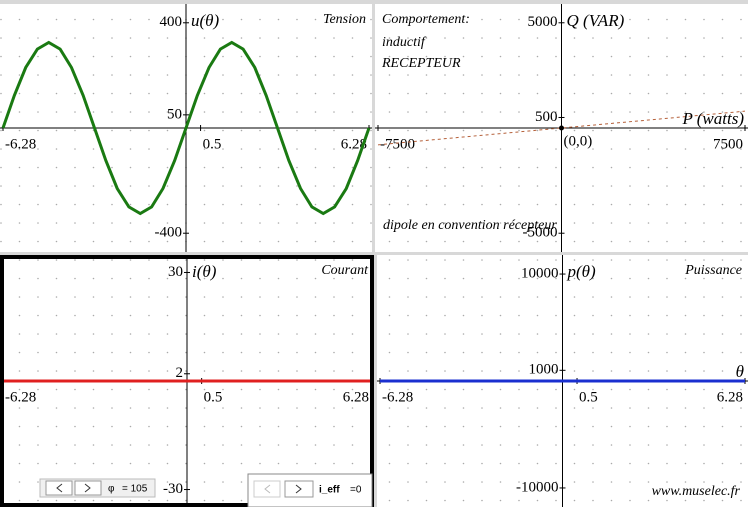 This screenshot has width=748, height=507. I want to click on y-tick-label: 400, so click(171, 22).